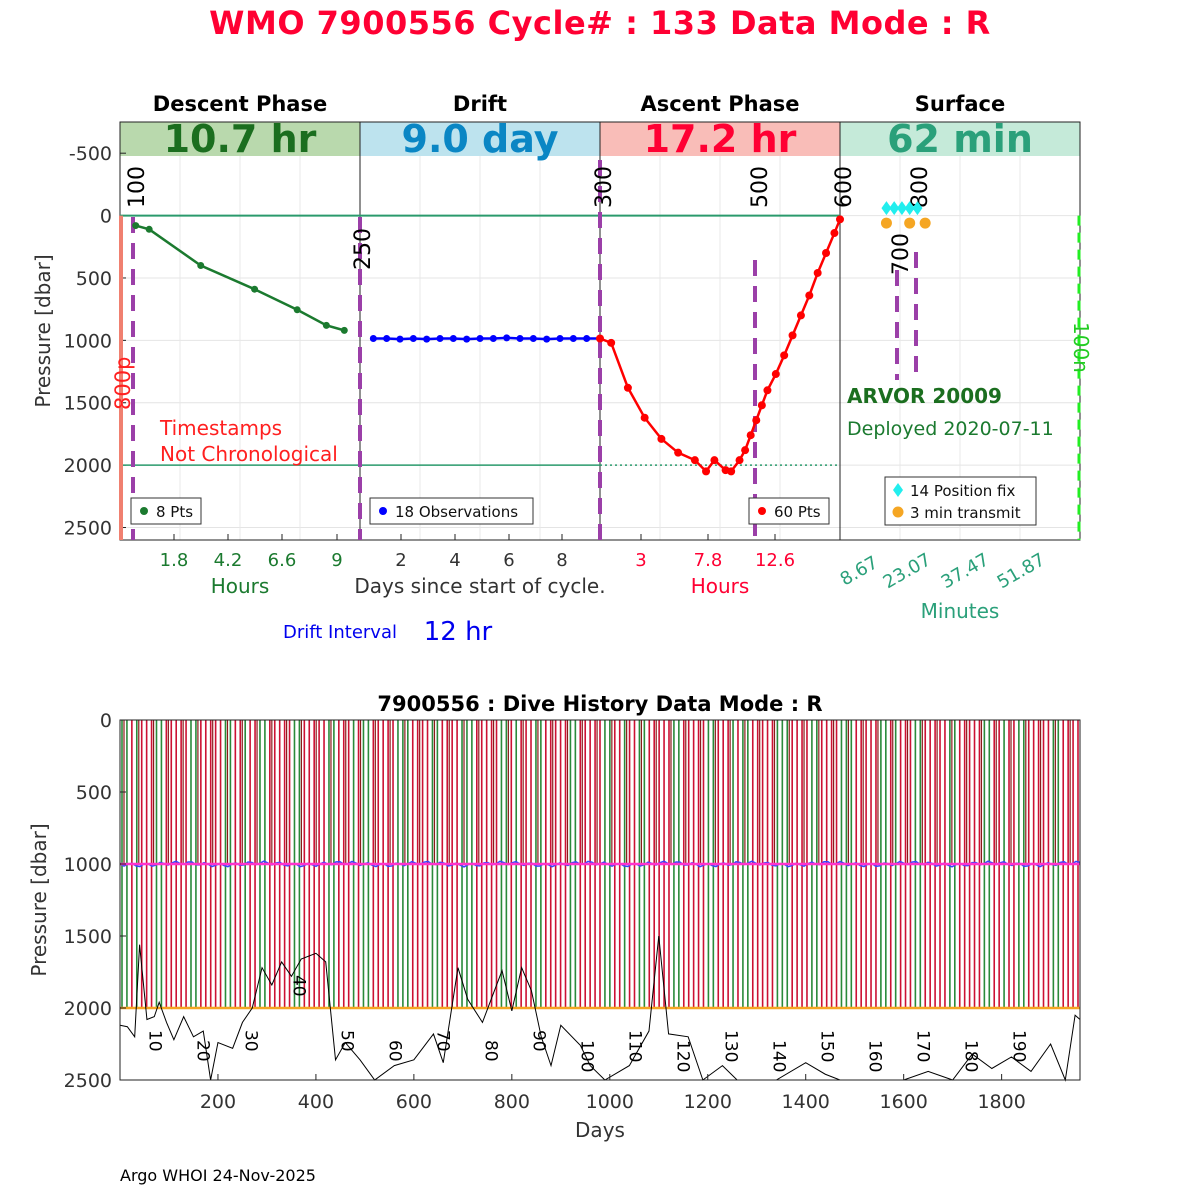 The width and height of the screenshot is (1200, 1200). Describe the element at coordinates (282, 560) in the screenshot. I see `phase-tick-label: 6.6` at that location.